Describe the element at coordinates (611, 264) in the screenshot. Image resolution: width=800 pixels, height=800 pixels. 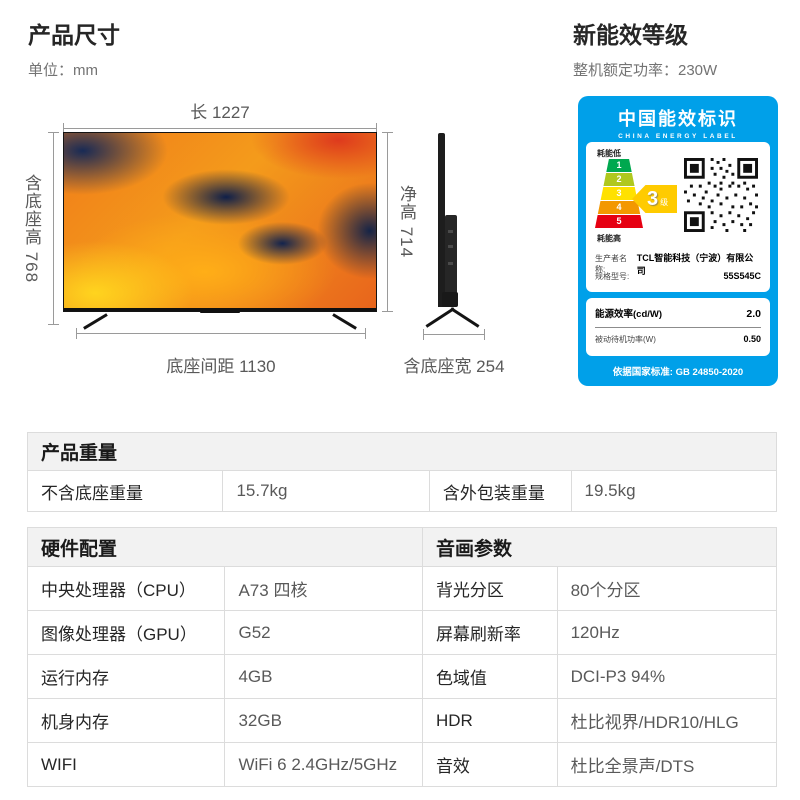
I see `producer-label: 生产者名称:` at that location.